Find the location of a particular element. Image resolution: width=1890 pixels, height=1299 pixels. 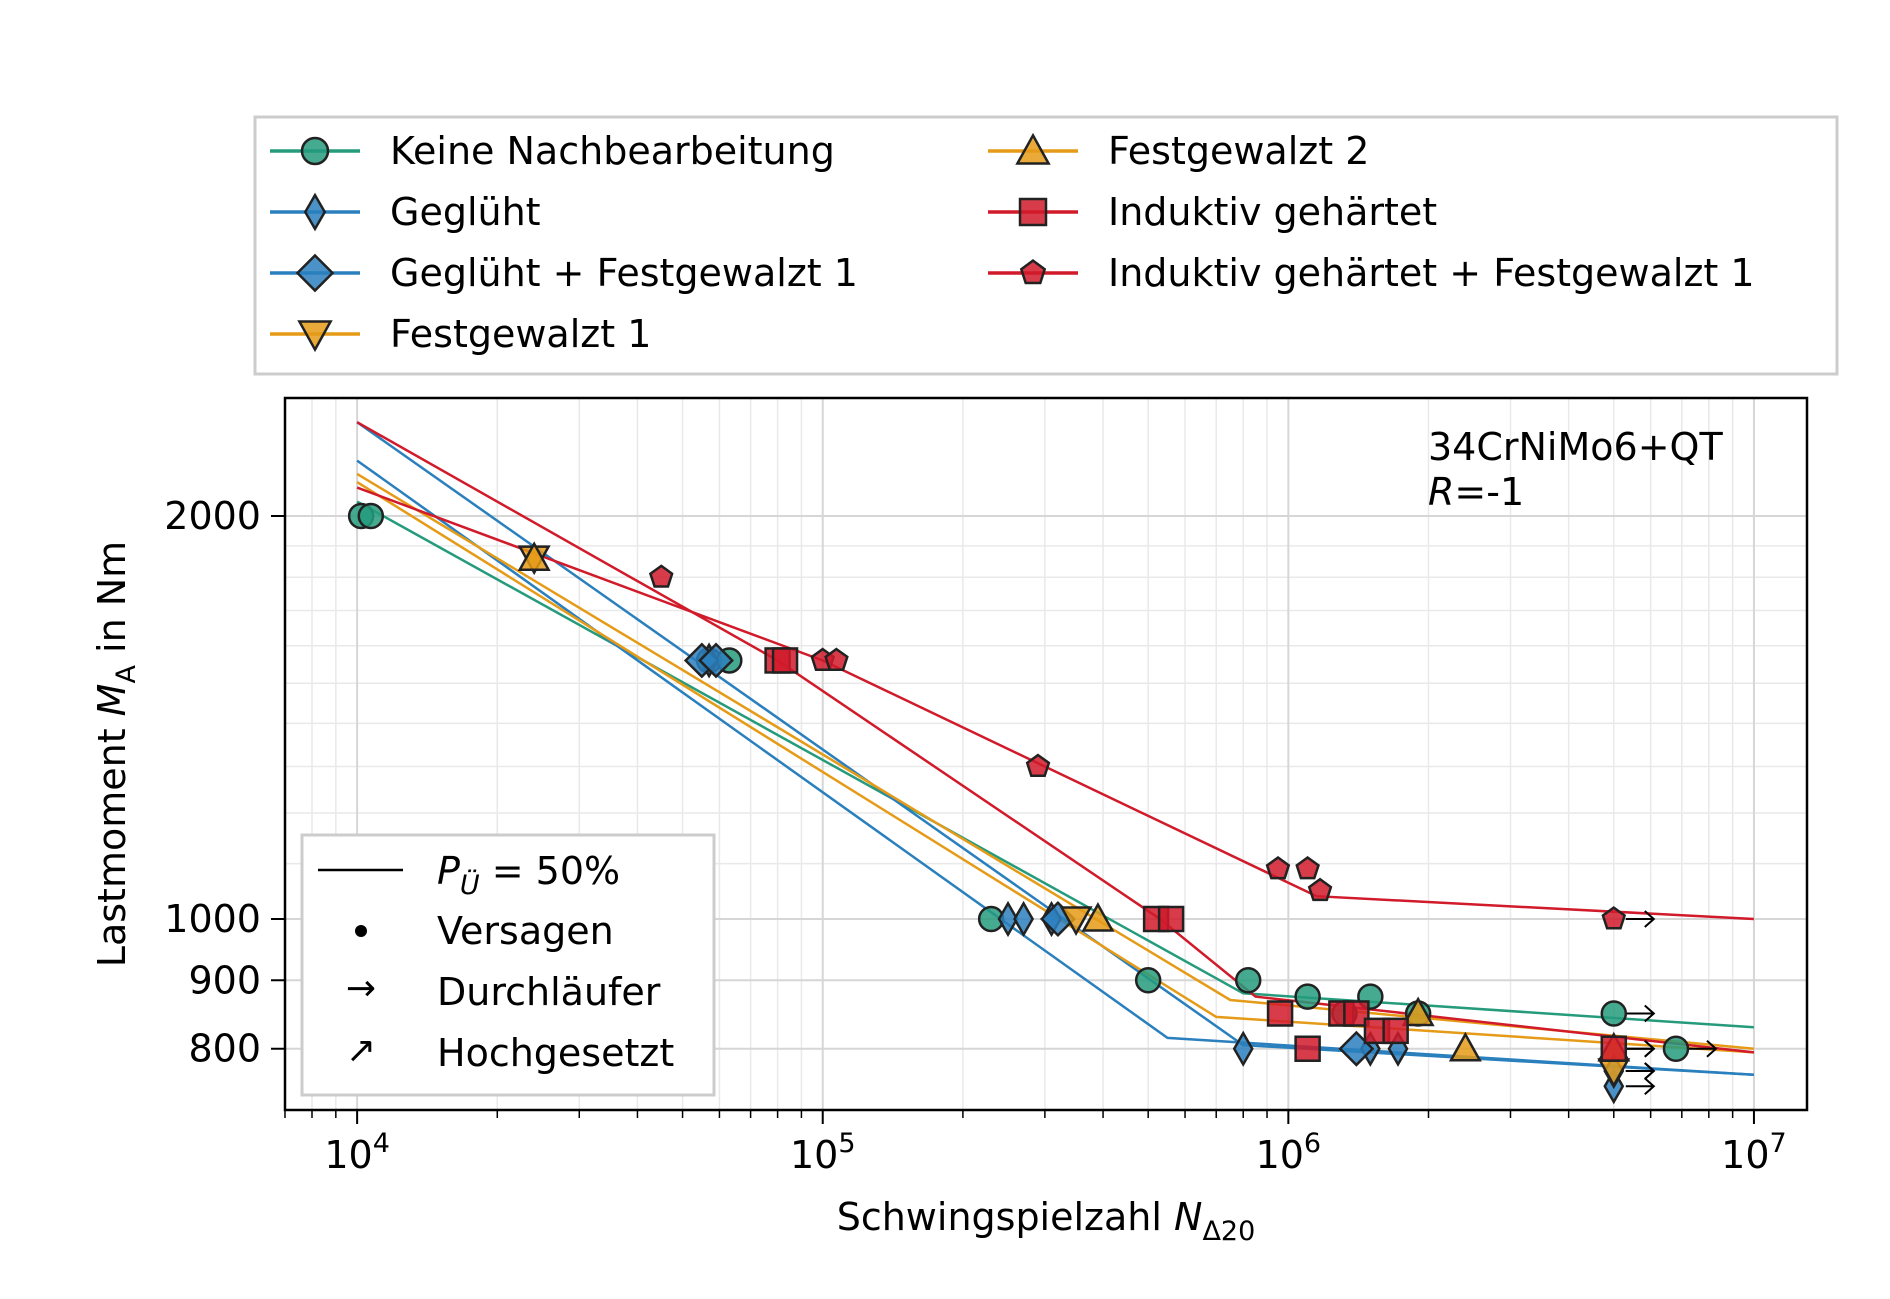

x-tick-label: 10⁵ is located at coordinates (823, 1152).